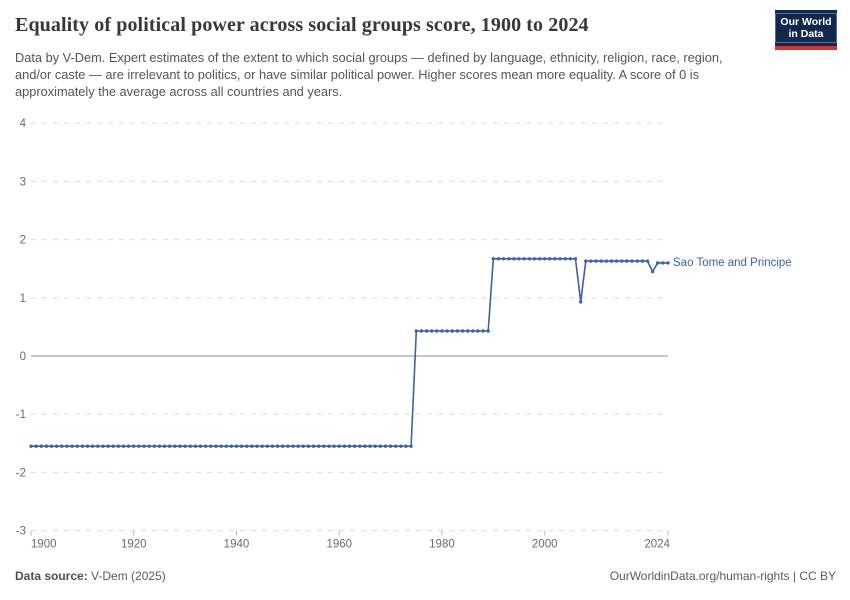  What do you see at coordinates (722, 576) in the screenshot?
I see `credit-link: OurWorldinData.org/human-rights | CC BY` at bounding box center [722, 576].